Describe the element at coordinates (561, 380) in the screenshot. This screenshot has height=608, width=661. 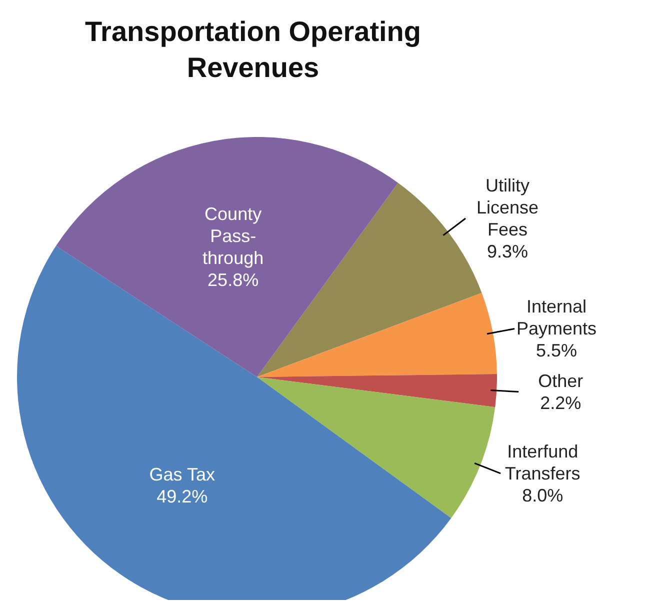
I see `slice-label: Other` at that location.